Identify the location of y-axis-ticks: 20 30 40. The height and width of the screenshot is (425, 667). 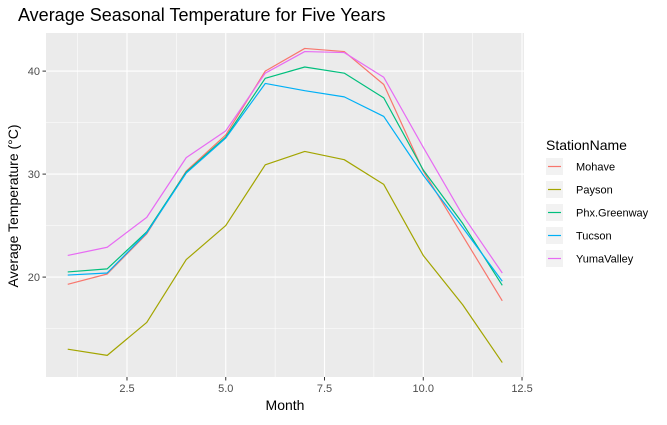
(37, 175).